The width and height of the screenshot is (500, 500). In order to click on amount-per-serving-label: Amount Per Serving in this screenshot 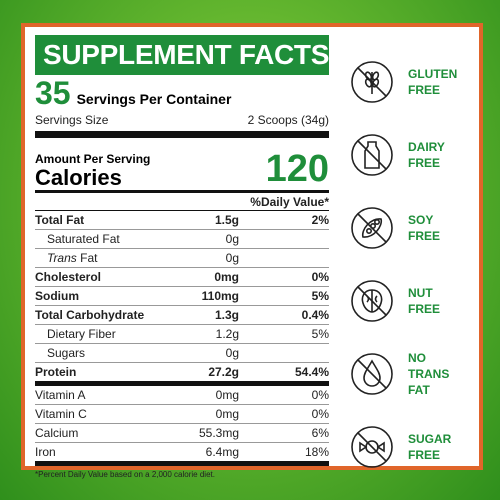, I will do `click(93, 159)`.